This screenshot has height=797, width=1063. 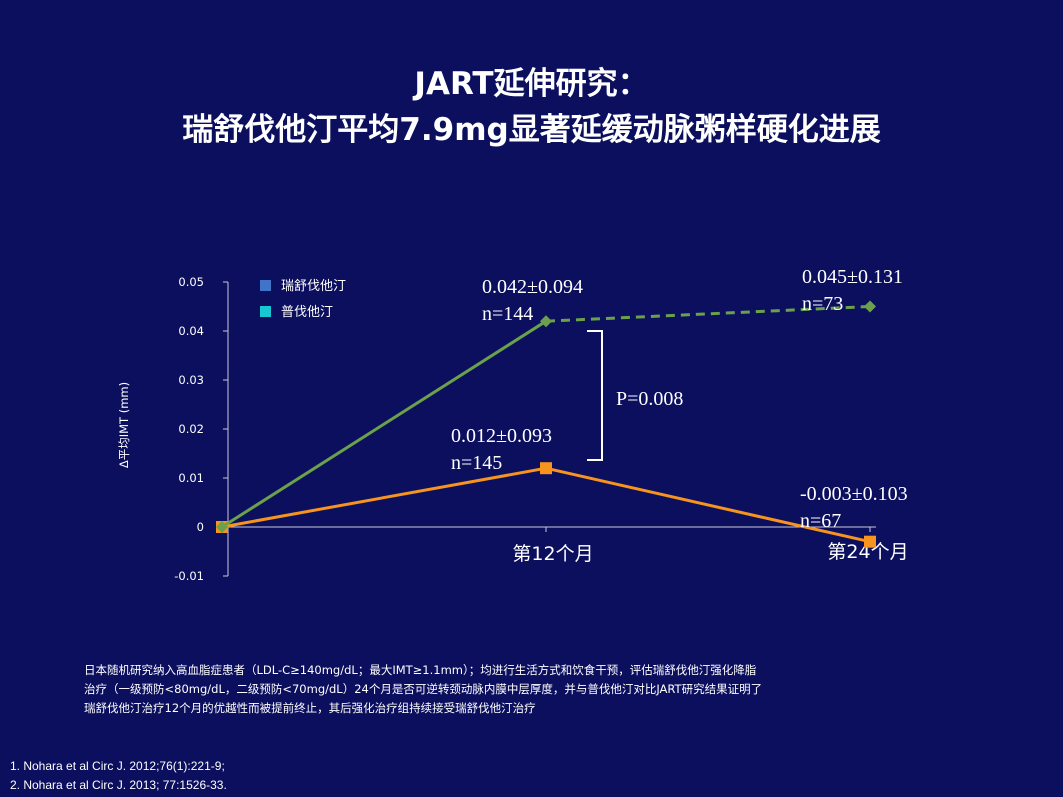 I want to click on y-axis-label: Δ平均IMT (mm), so click(x=124, y=425).